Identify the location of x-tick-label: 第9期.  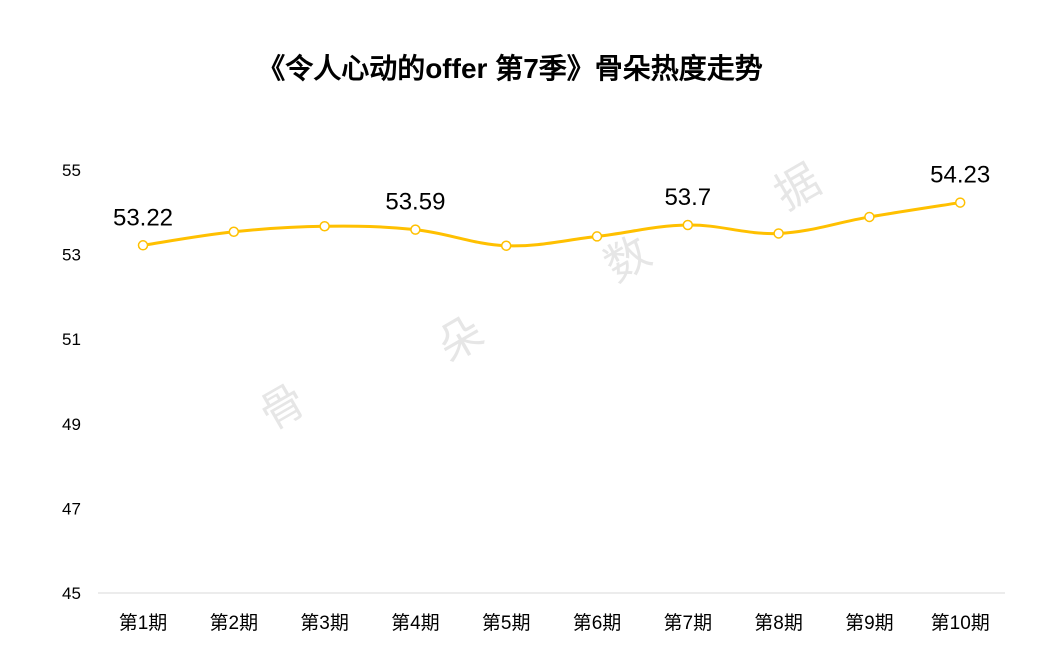
(869, 623).